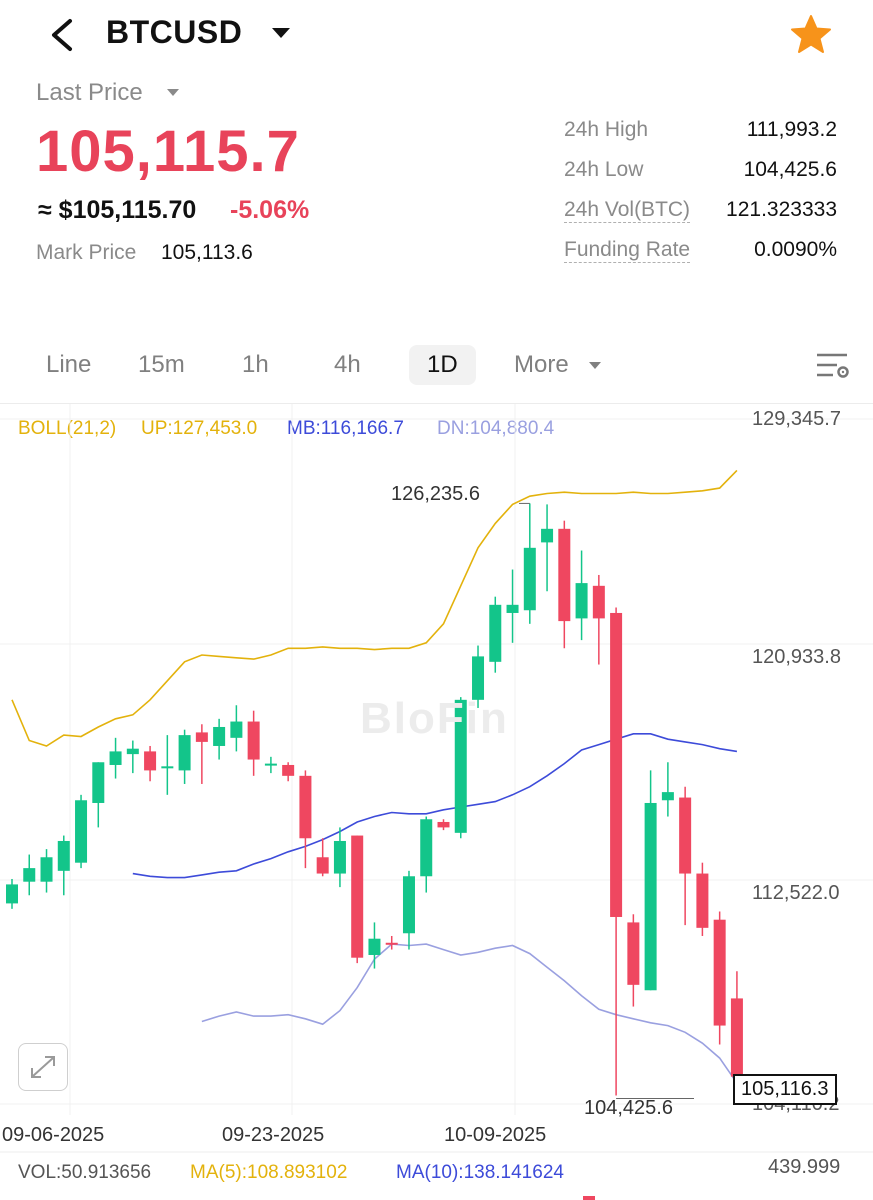  What do you see at coordinates (627, 250) in the screenshot?
I see `stat-label-funding-rate: Funding Rate` at bounding box center [627, 250].